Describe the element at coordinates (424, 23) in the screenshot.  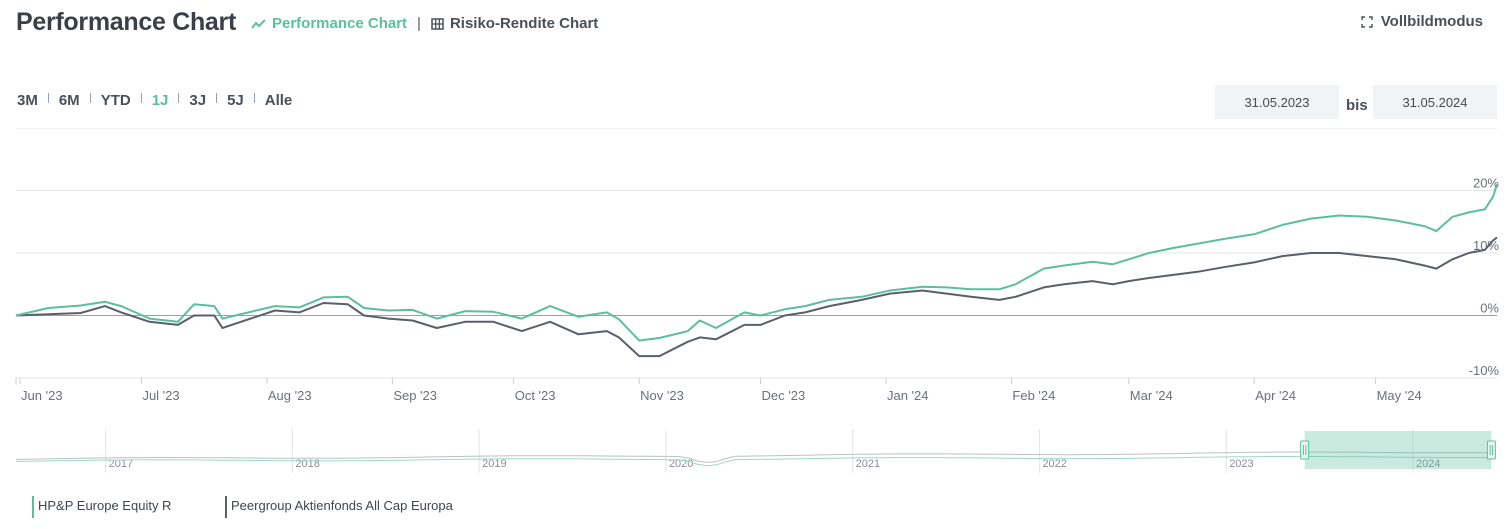
I see `chart-type-tabs: Performance Chart | Risiko-Rendite Chart` at that location.